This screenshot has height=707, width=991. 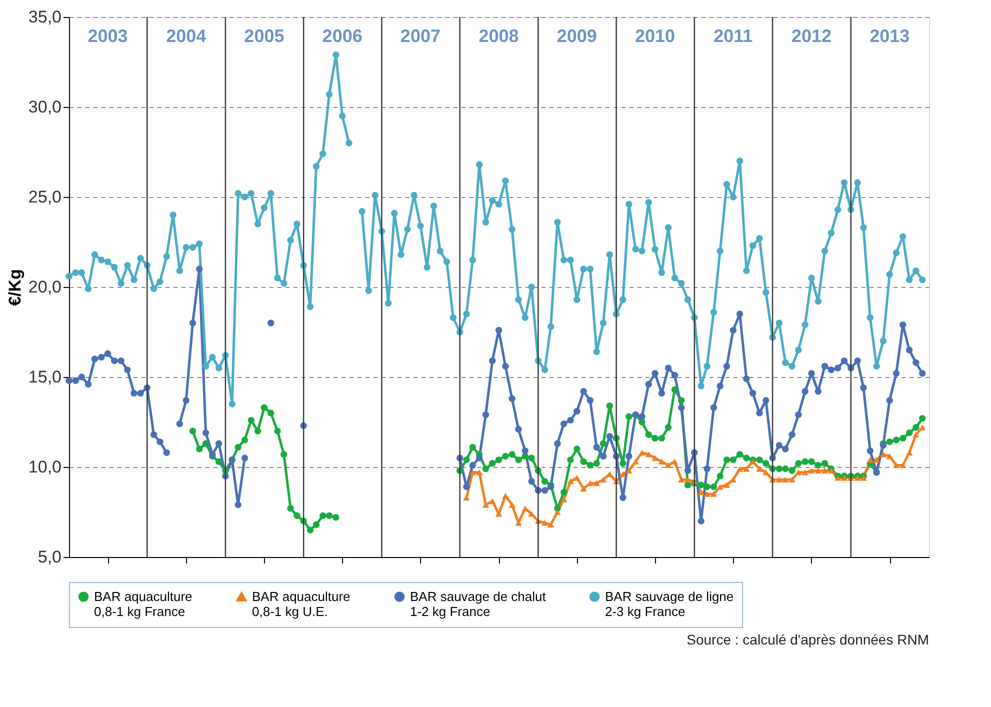 I want to click on x-tick-label: 2004, so click(x=186, y=36).